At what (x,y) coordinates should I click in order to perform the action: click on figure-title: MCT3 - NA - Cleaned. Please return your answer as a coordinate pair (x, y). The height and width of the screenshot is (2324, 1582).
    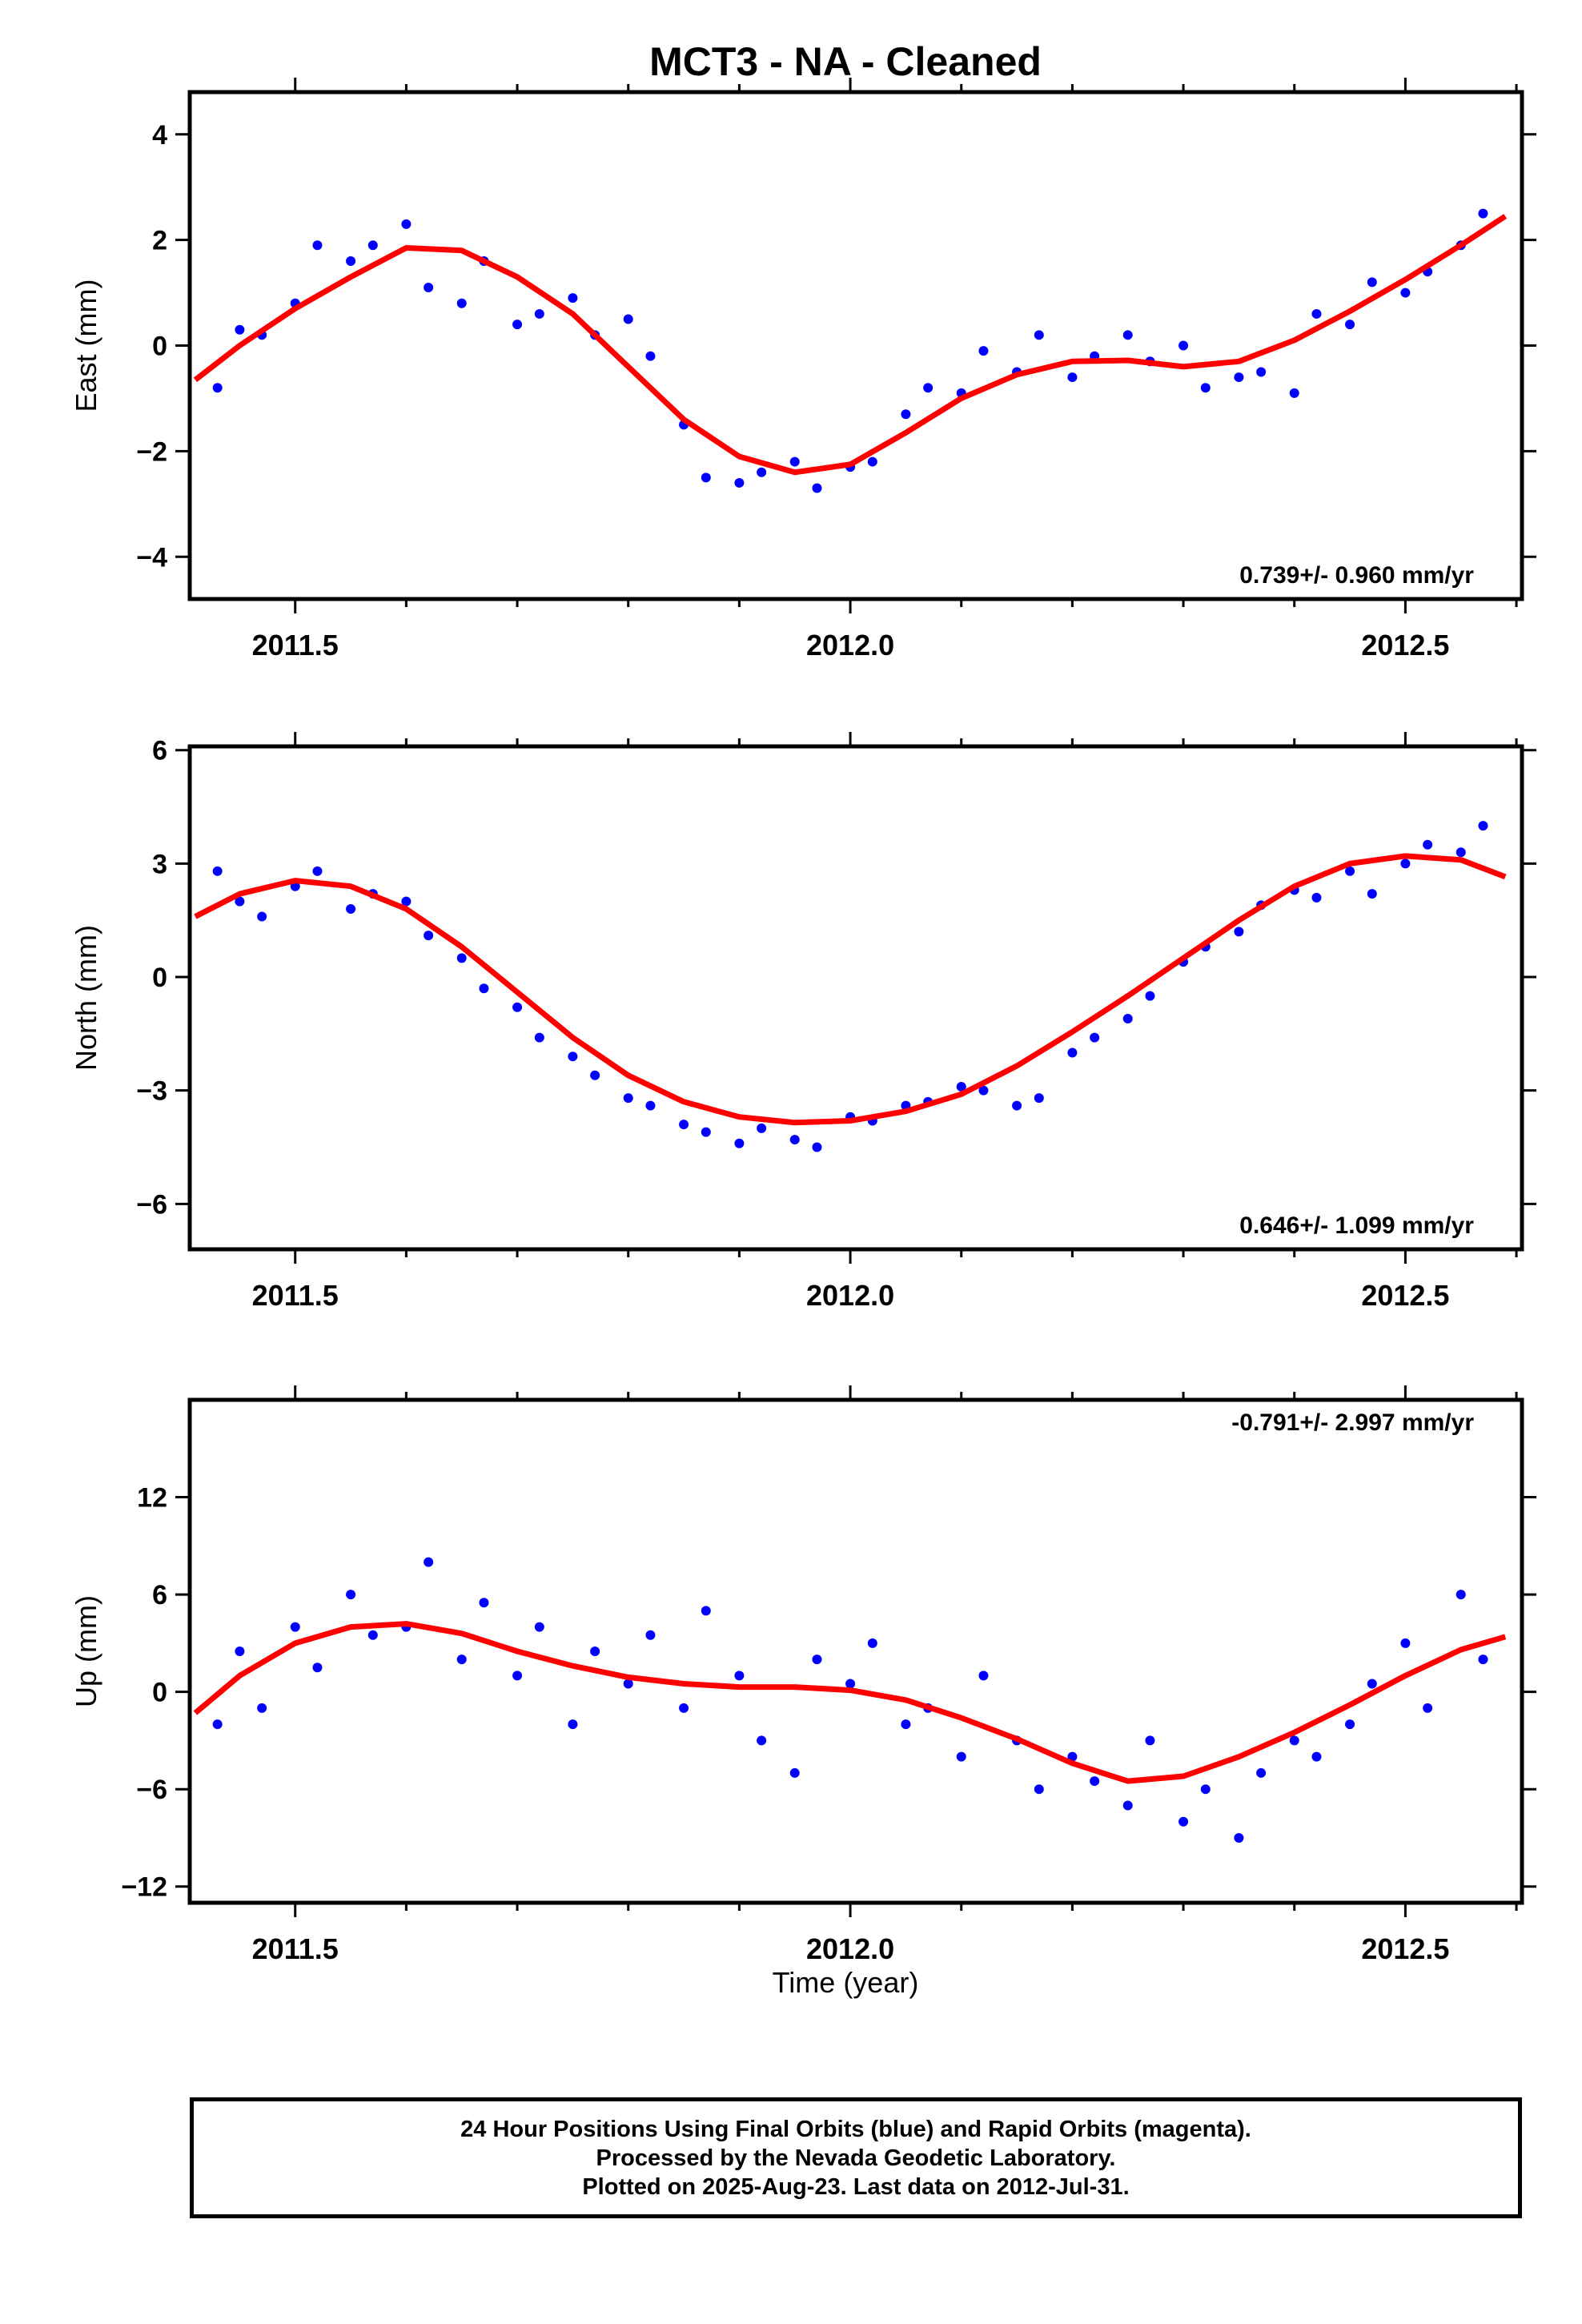
    Looking at the image, I should click on (846, 61).